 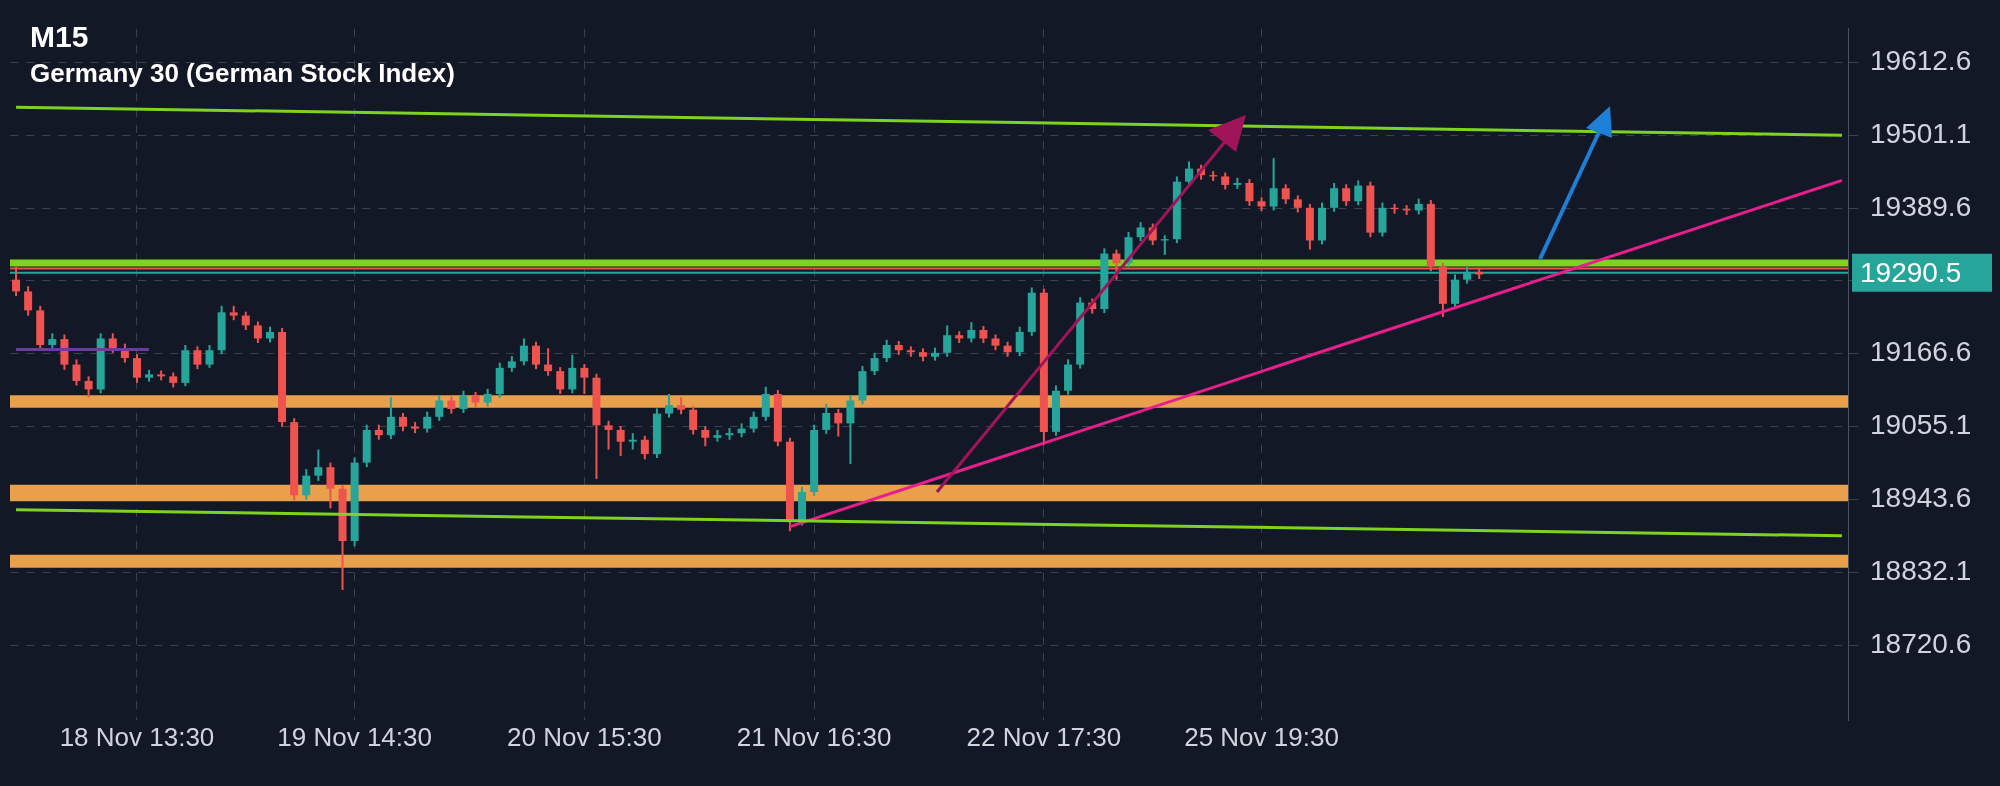 What do you see at coordinates (1921, 498) in the screenshot?
I see `y-tick-label: 18943.6` at bounding box center [1921, 498].